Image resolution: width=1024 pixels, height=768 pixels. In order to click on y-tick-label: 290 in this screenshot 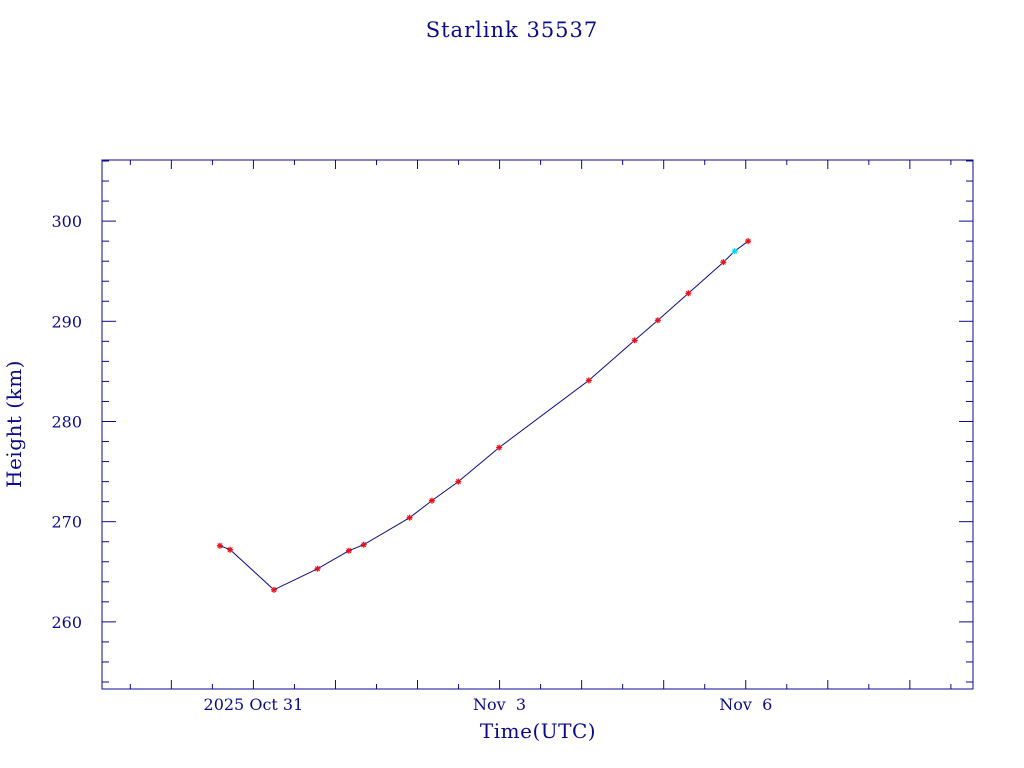, I will do `click(66, 321)`.